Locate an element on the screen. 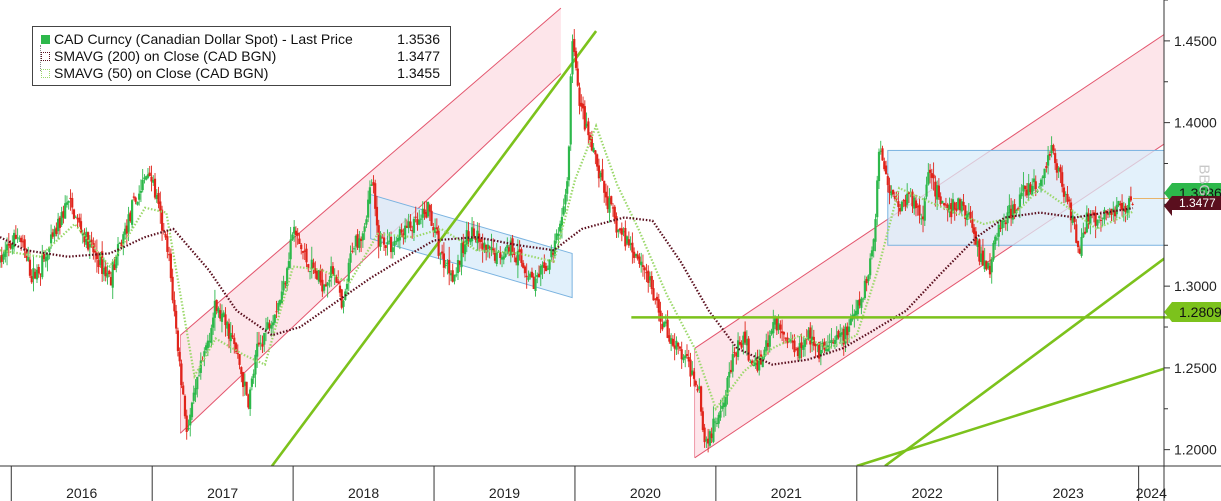 Image resolution: width=1221 pixels, height=501 pixels. legend-value-price: 1.3536 is located at coordinates (418, 39).